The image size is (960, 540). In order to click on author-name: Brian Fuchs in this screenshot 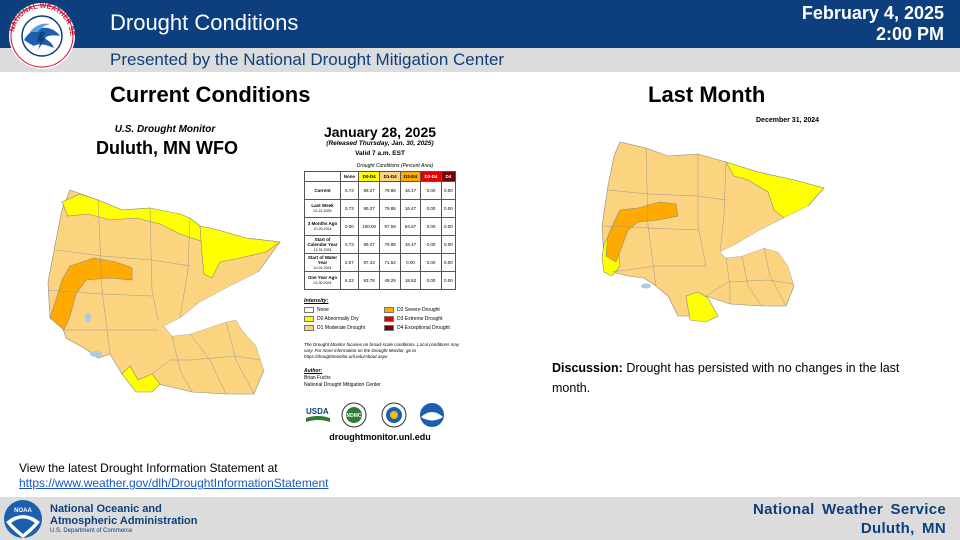, I will do `click(317, 378)`.